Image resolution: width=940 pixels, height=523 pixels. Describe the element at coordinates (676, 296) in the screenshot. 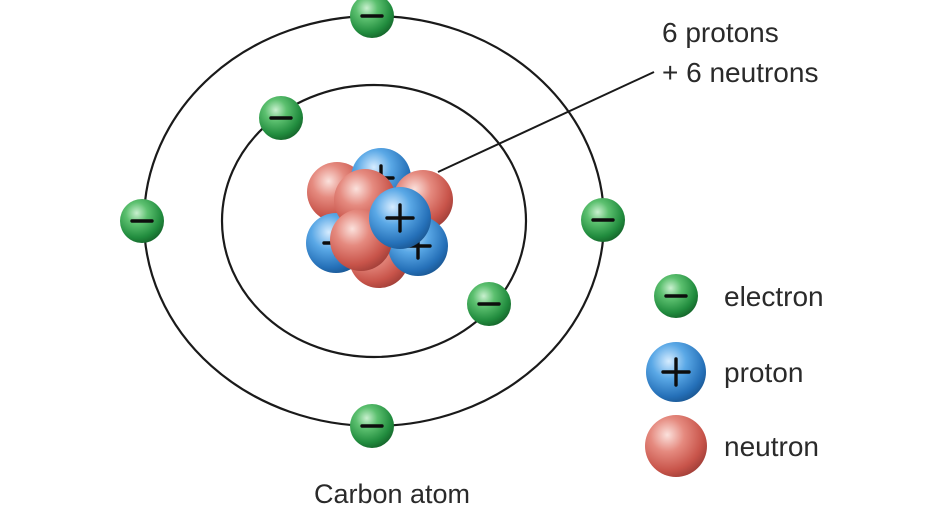

I see `legend-electron-icon` at that location.